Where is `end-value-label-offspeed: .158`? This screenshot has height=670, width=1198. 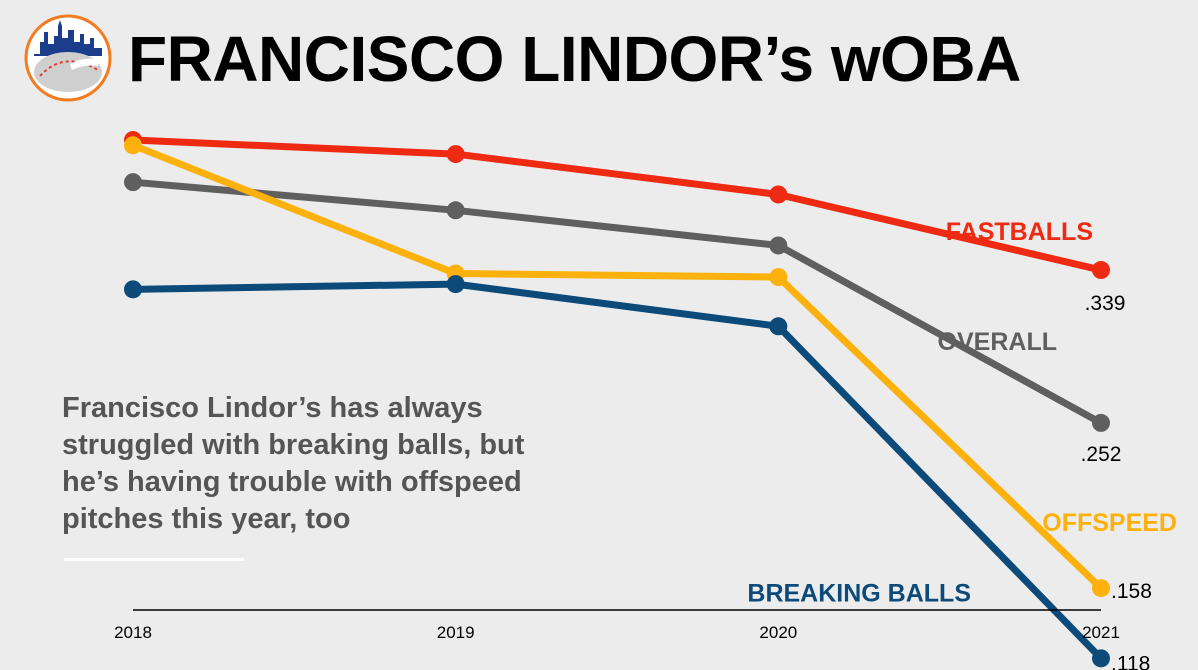 end-value-label-offspeed: .158 is located at coordinates (1131, 591).